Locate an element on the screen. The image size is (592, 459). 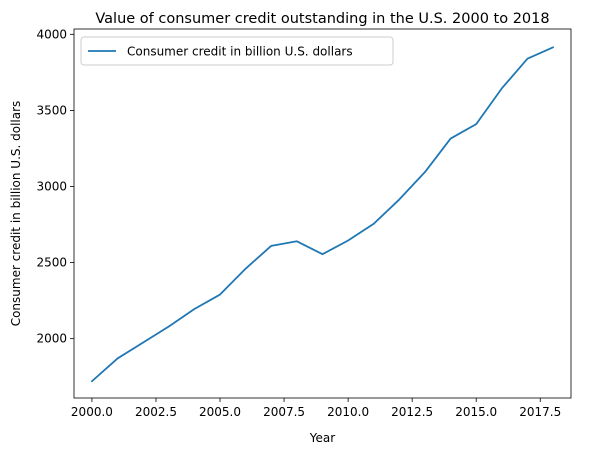
x-axis-title: Year is located at coordinates (322, 438).